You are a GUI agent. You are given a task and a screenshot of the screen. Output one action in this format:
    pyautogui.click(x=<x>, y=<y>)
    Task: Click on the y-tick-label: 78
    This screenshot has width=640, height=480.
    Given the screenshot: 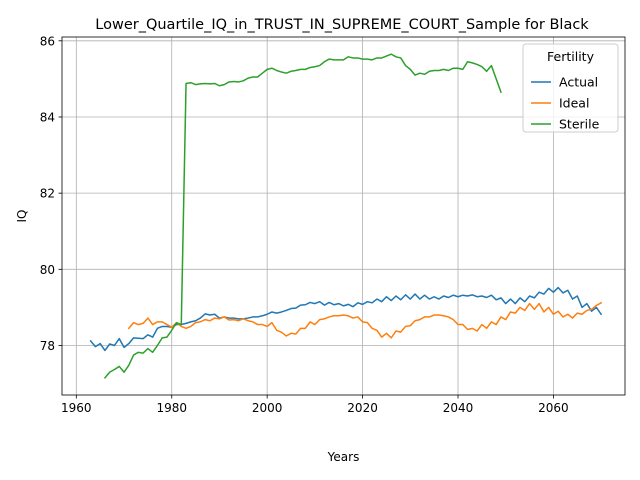 What is the action you would take?
    pyautogui.click(x=47, y=346)
    